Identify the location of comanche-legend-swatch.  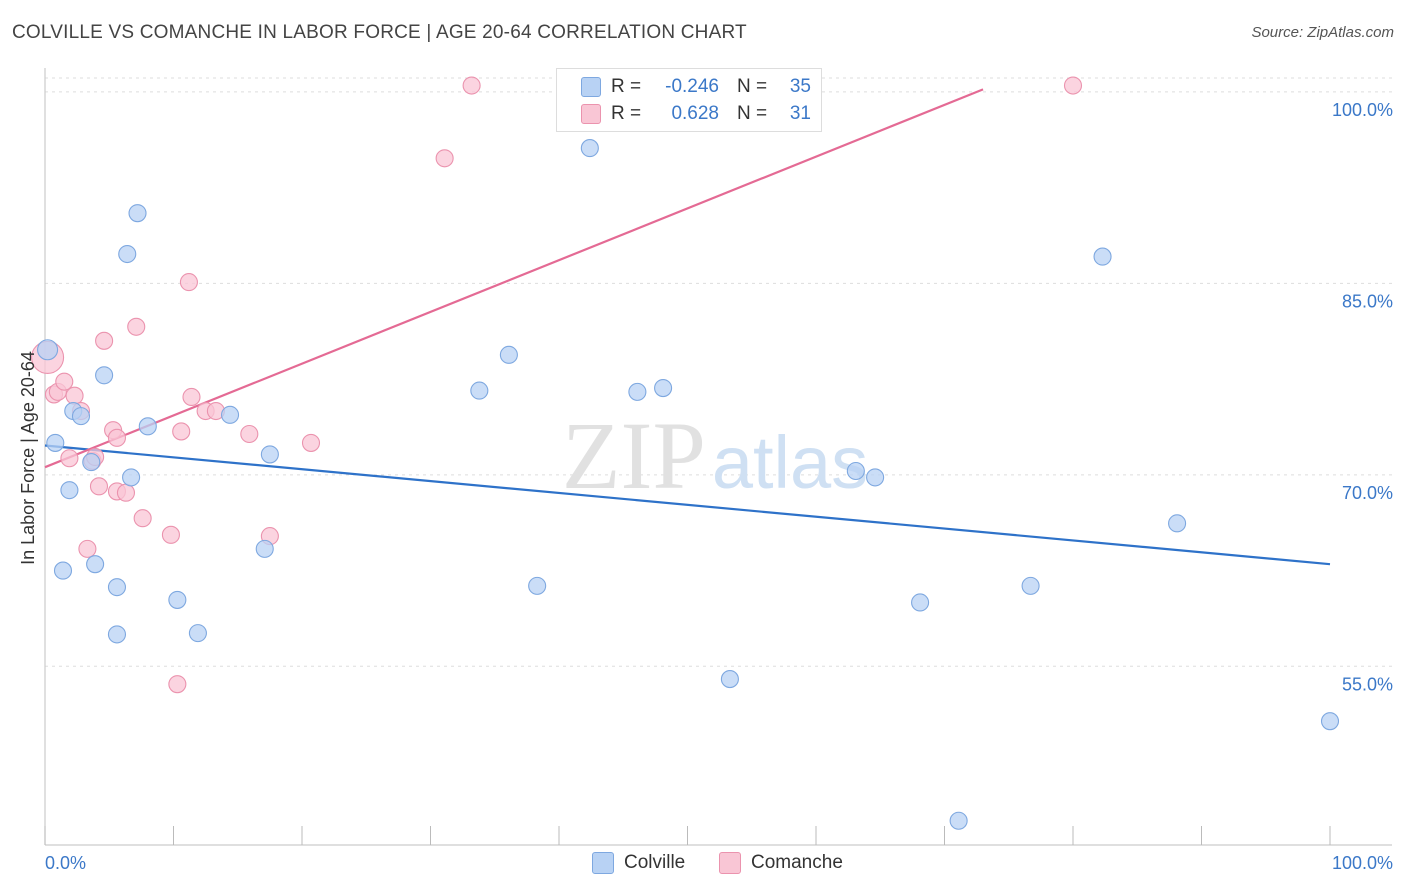
(730, 863).